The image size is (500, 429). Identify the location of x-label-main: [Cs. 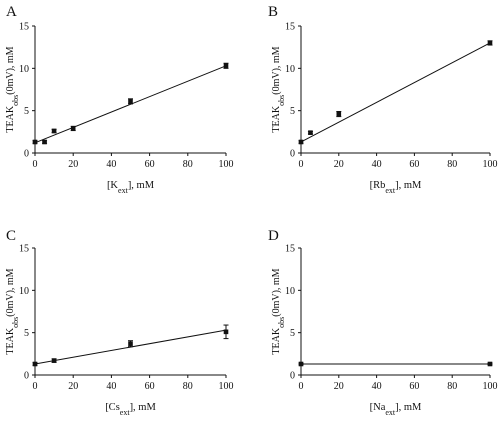
(112, 407).